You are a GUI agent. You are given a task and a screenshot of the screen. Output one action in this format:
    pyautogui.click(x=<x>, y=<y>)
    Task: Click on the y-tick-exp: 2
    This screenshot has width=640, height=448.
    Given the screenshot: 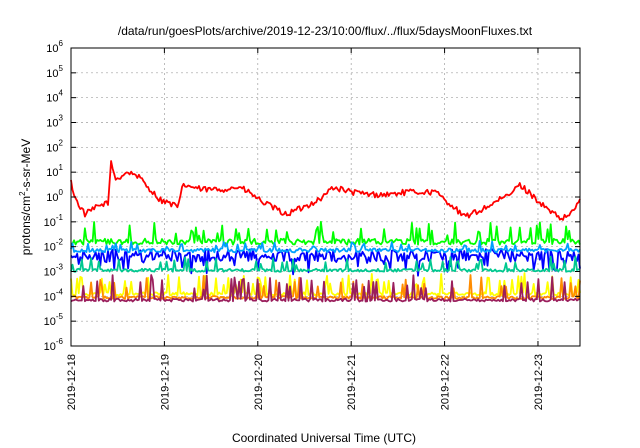 What is the action you would take?
    pyautogui.click(x=61, y=142)
    